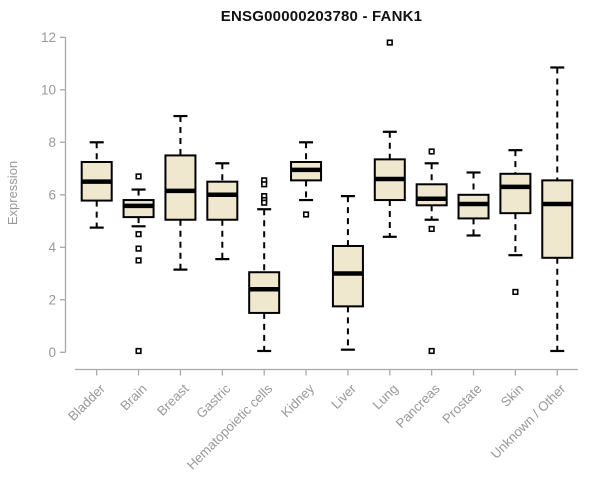 Image resolution: width=600 pixels, height=500 pixels. Describe the element at coordinates (48, 89) in the screenshot. I see `y-tick-label: 10` at that location.